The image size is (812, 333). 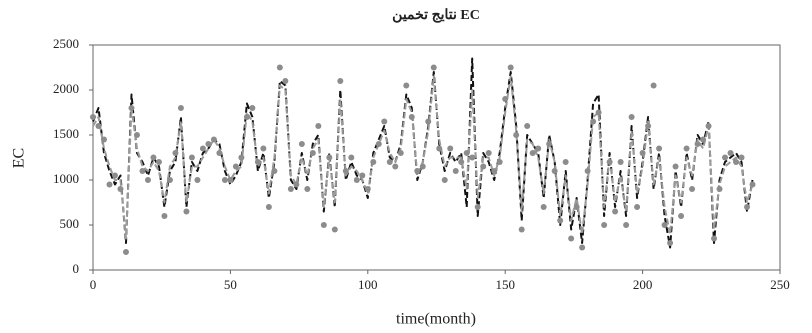 I want to click on x-axis-title: time(month), so click(x=436, y=319).